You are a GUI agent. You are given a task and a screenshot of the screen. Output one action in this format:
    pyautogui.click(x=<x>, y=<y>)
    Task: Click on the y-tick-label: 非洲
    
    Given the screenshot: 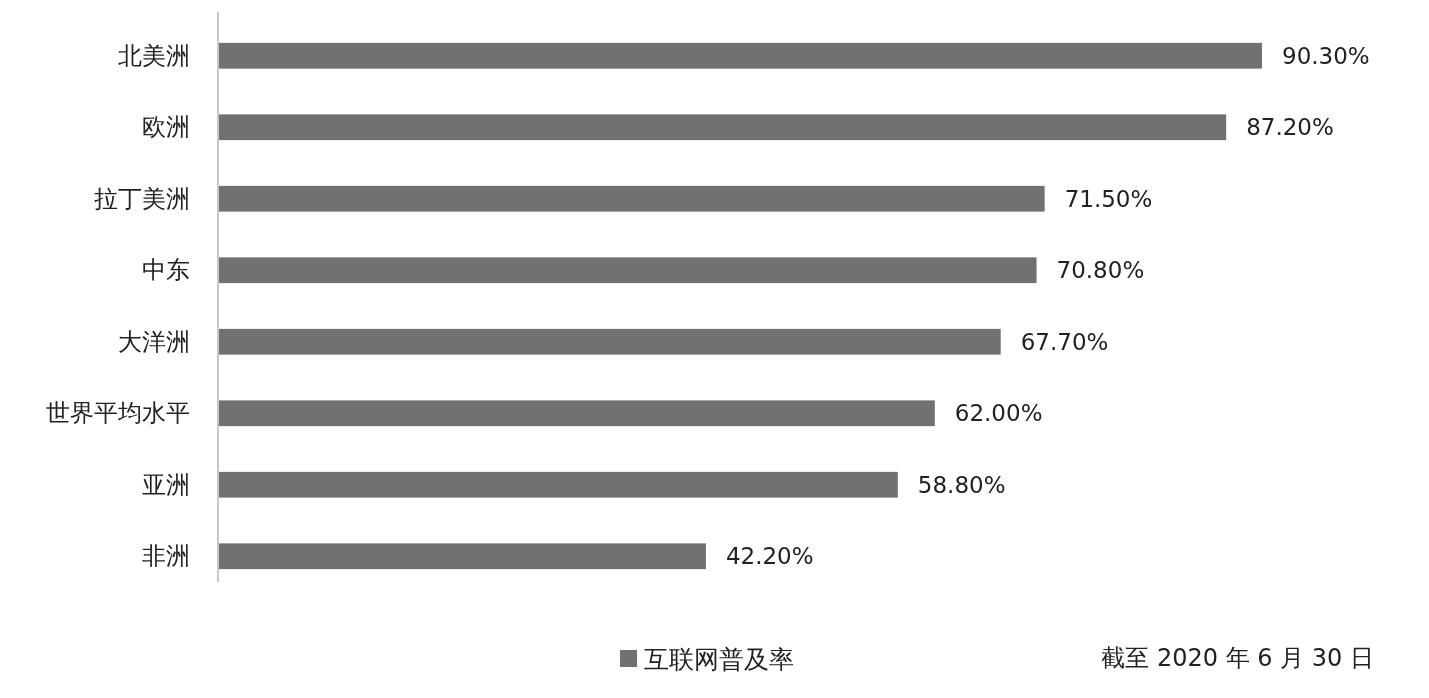 What is the action you would take?
    pyautogui.click(x=166, y=556)
    